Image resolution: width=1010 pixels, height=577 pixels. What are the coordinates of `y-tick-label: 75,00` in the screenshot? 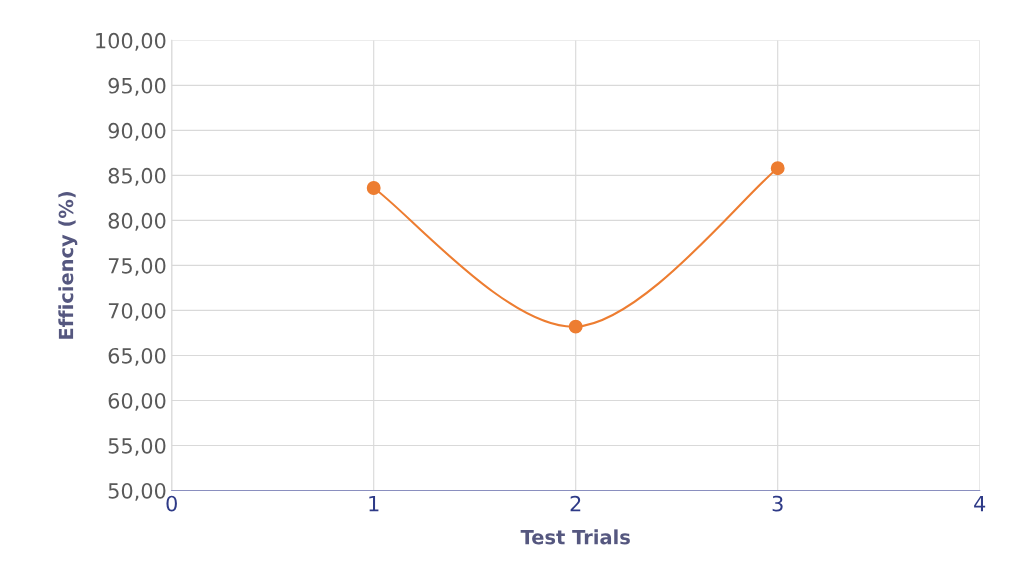 It's located at (137, 266).